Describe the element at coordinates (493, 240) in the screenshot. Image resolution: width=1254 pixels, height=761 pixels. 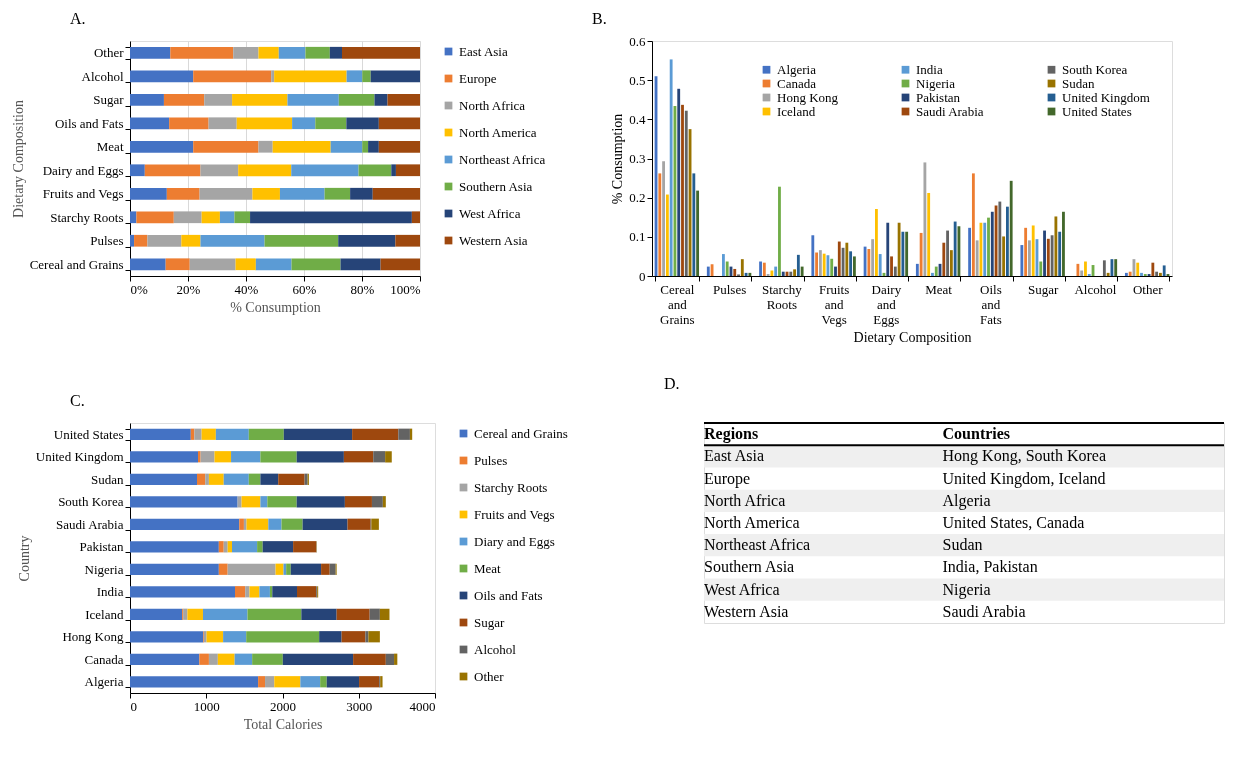
I see `legend-label: Western Asia` at that location.